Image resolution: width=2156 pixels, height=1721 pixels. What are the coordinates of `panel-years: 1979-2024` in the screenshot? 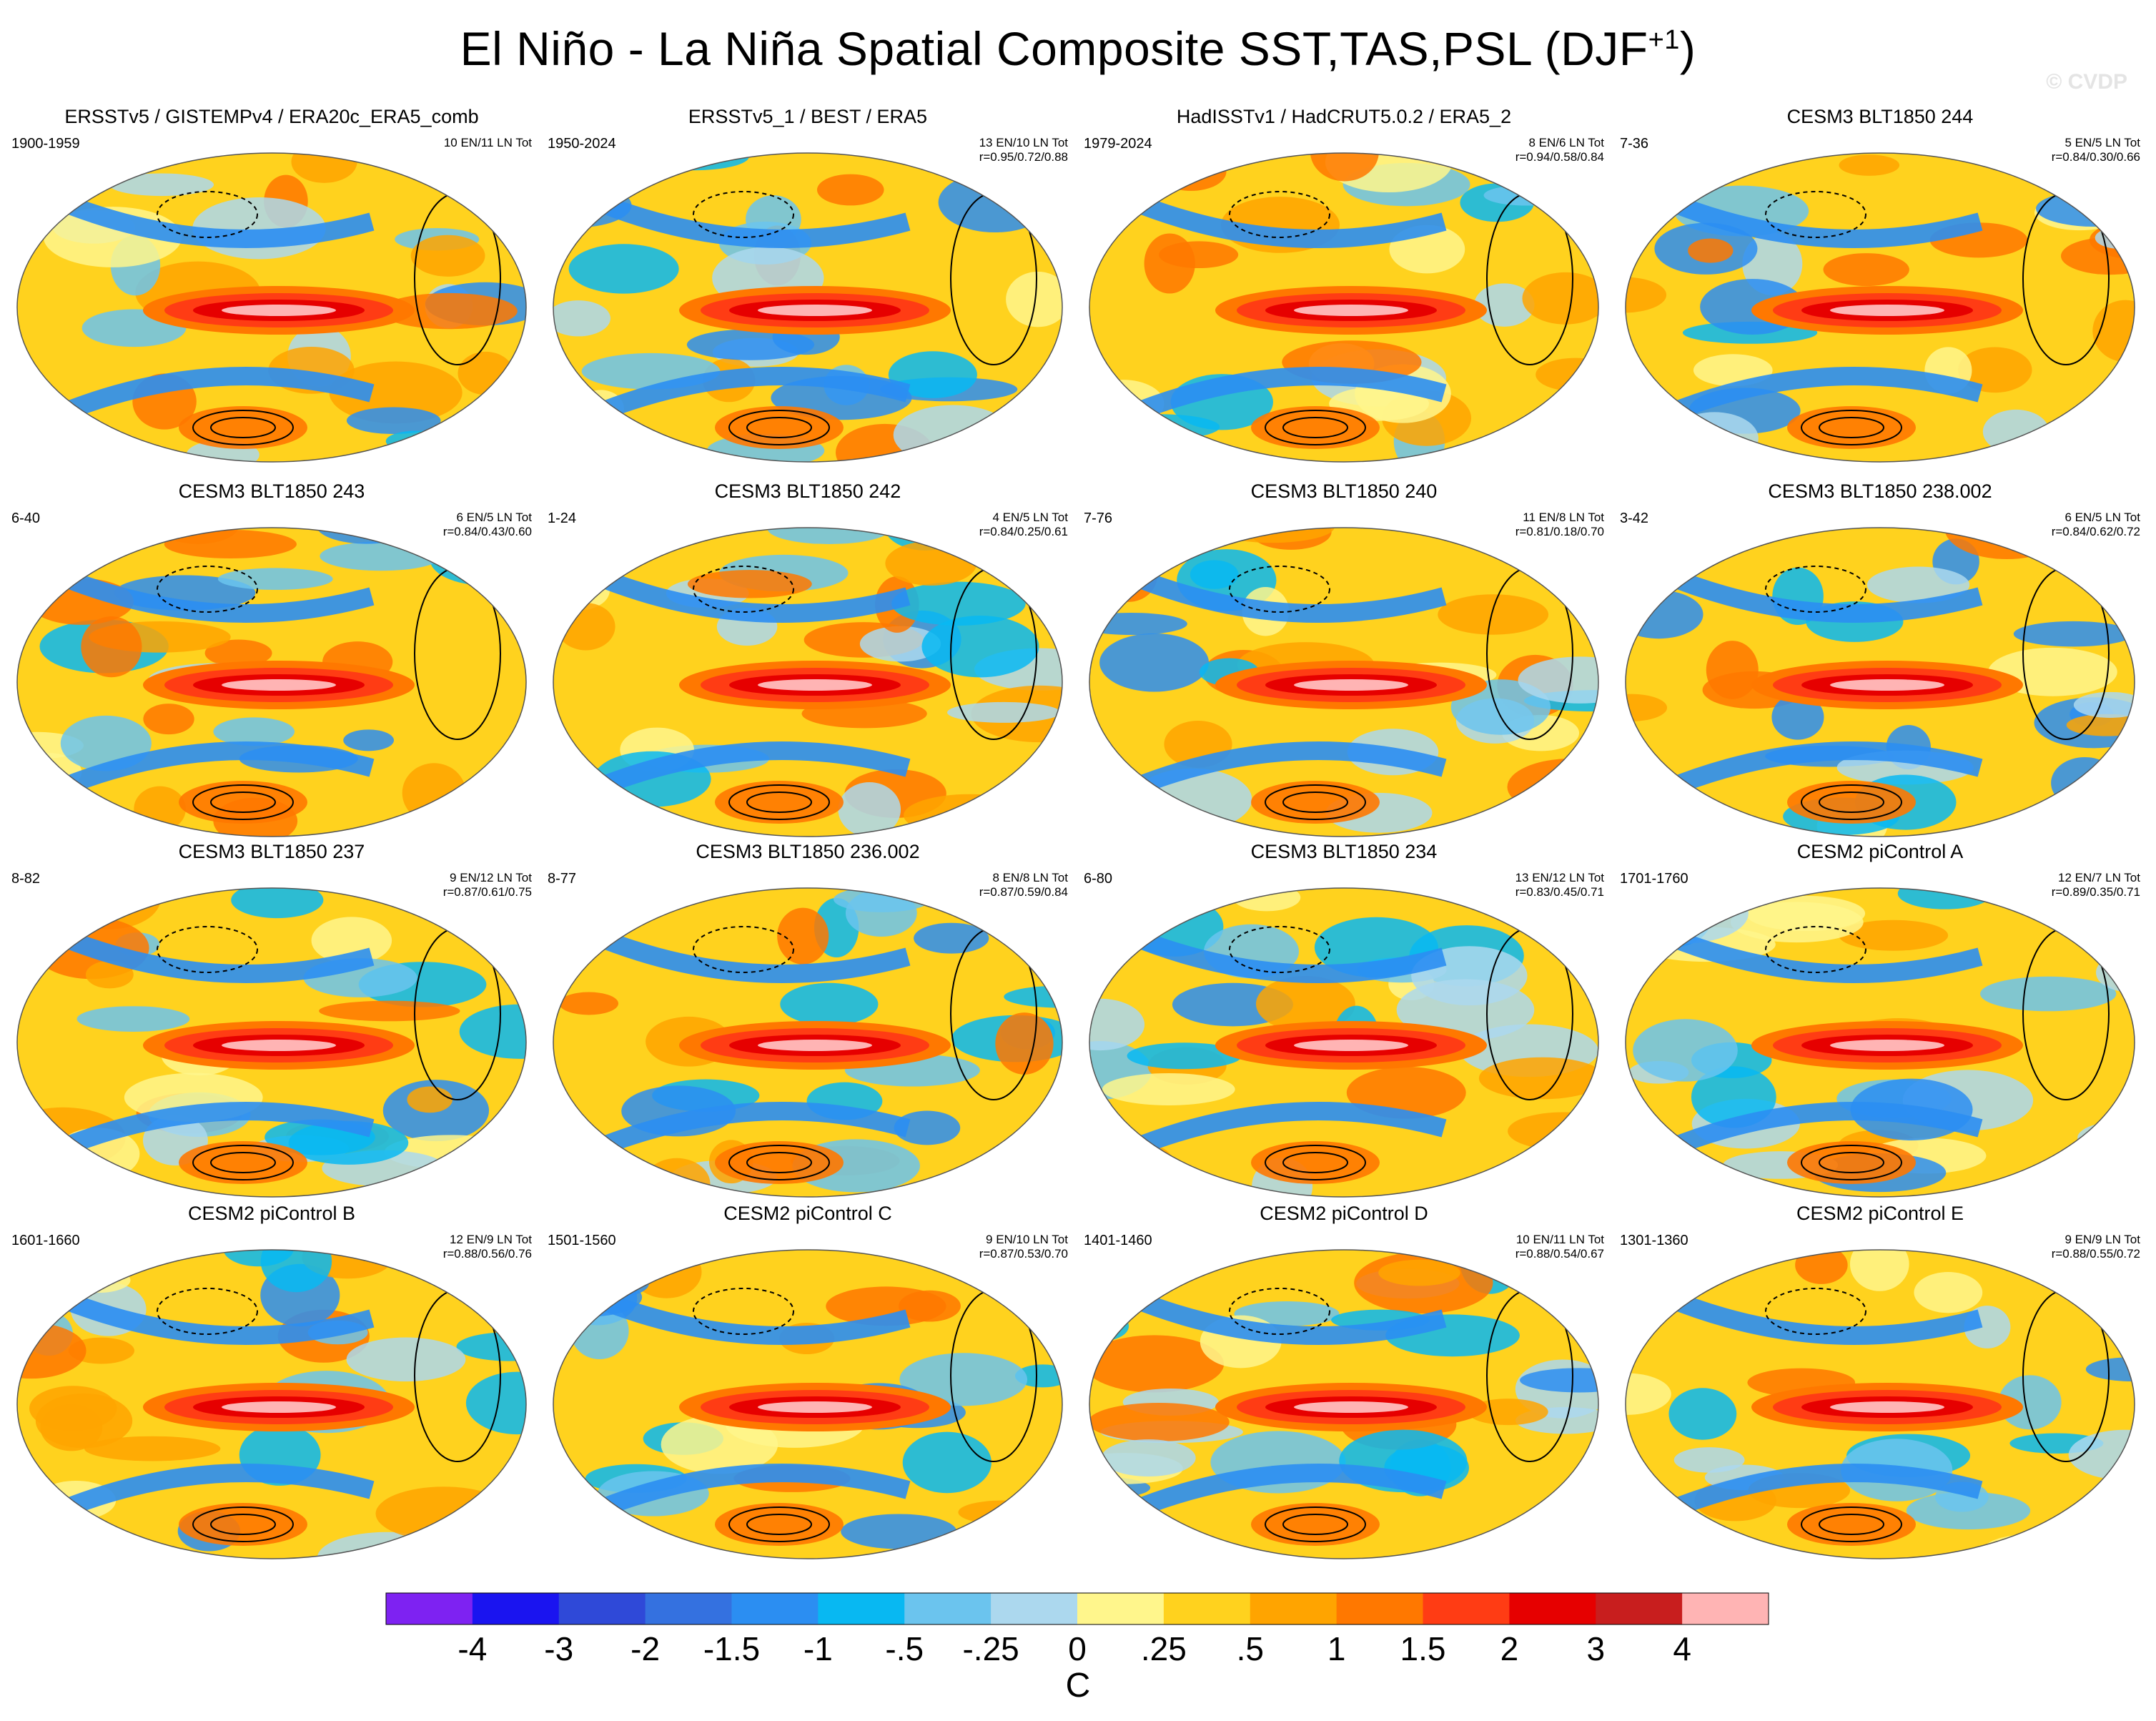 It's located at (1118, 144).